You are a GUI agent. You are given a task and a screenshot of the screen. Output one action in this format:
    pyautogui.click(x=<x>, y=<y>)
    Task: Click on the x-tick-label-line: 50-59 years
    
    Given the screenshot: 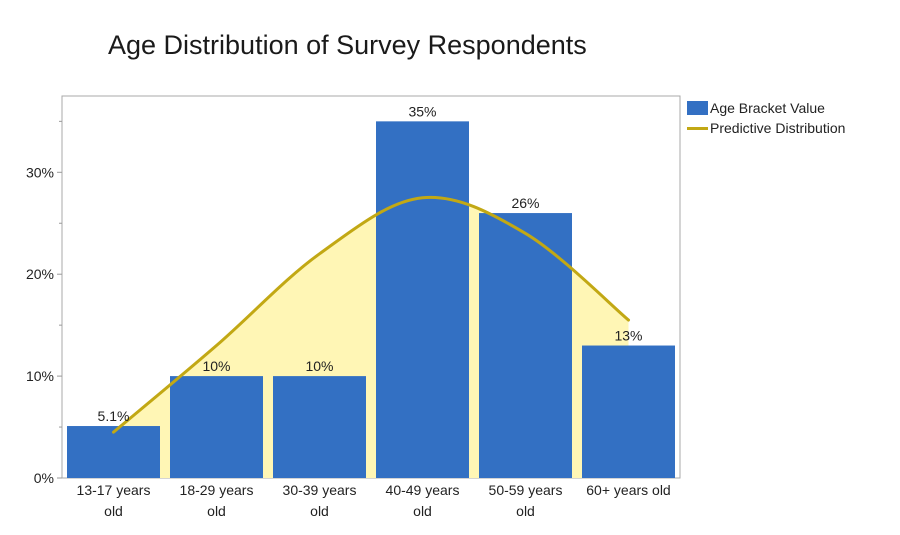 What is the action you would take?
    pyautogui.click(x=526, y=490)
    